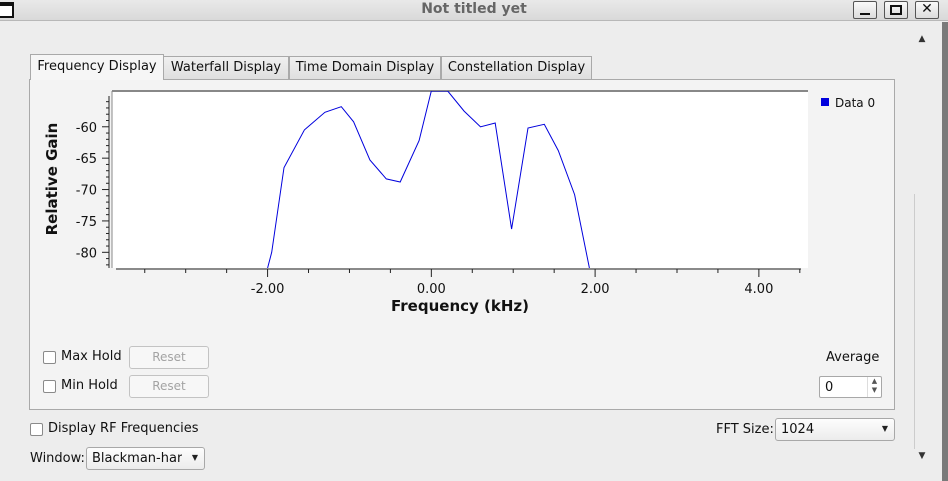 The image size is (948, 481). What do you see at coordinates (137, 458) in the screenshot?
I see `window-value: Blackman-harris` at bounding box center [137, 458].